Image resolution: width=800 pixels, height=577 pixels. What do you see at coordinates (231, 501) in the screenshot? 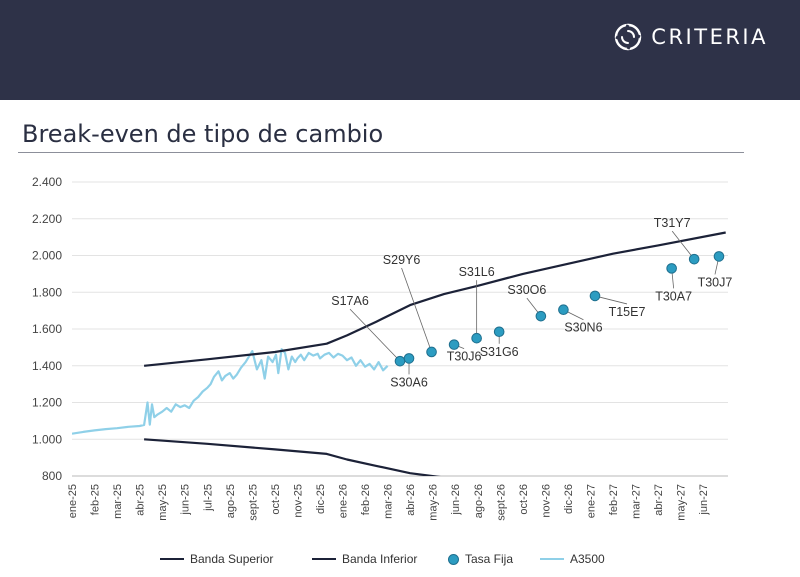
I see `x-tick-label: ago-25` at bounding box center [231, 501].